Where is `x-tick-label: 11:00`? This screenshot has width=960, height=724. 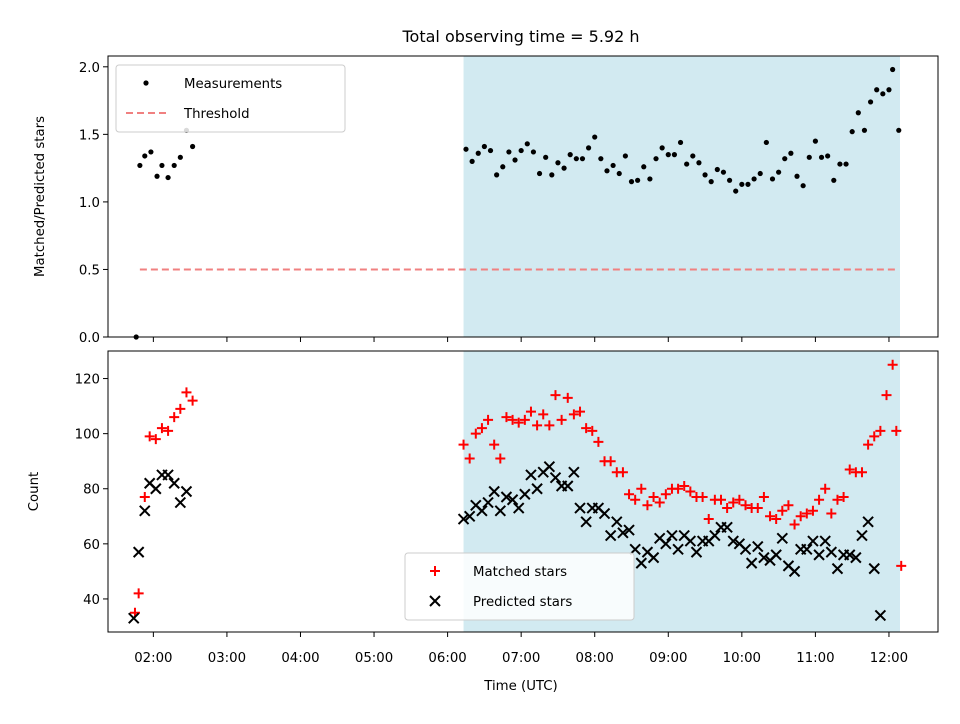
x-tick-label: 11:00 is located at coordinates (815, 658).